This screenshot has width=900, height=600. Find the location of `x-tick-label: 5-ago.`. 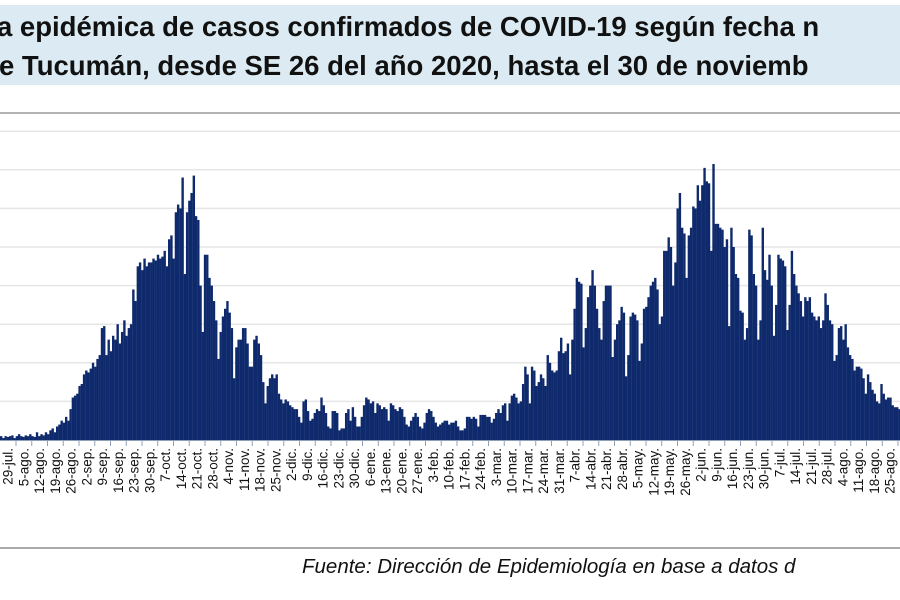

x-tick-label: 5-ago. is located at coordinates (23, 467).